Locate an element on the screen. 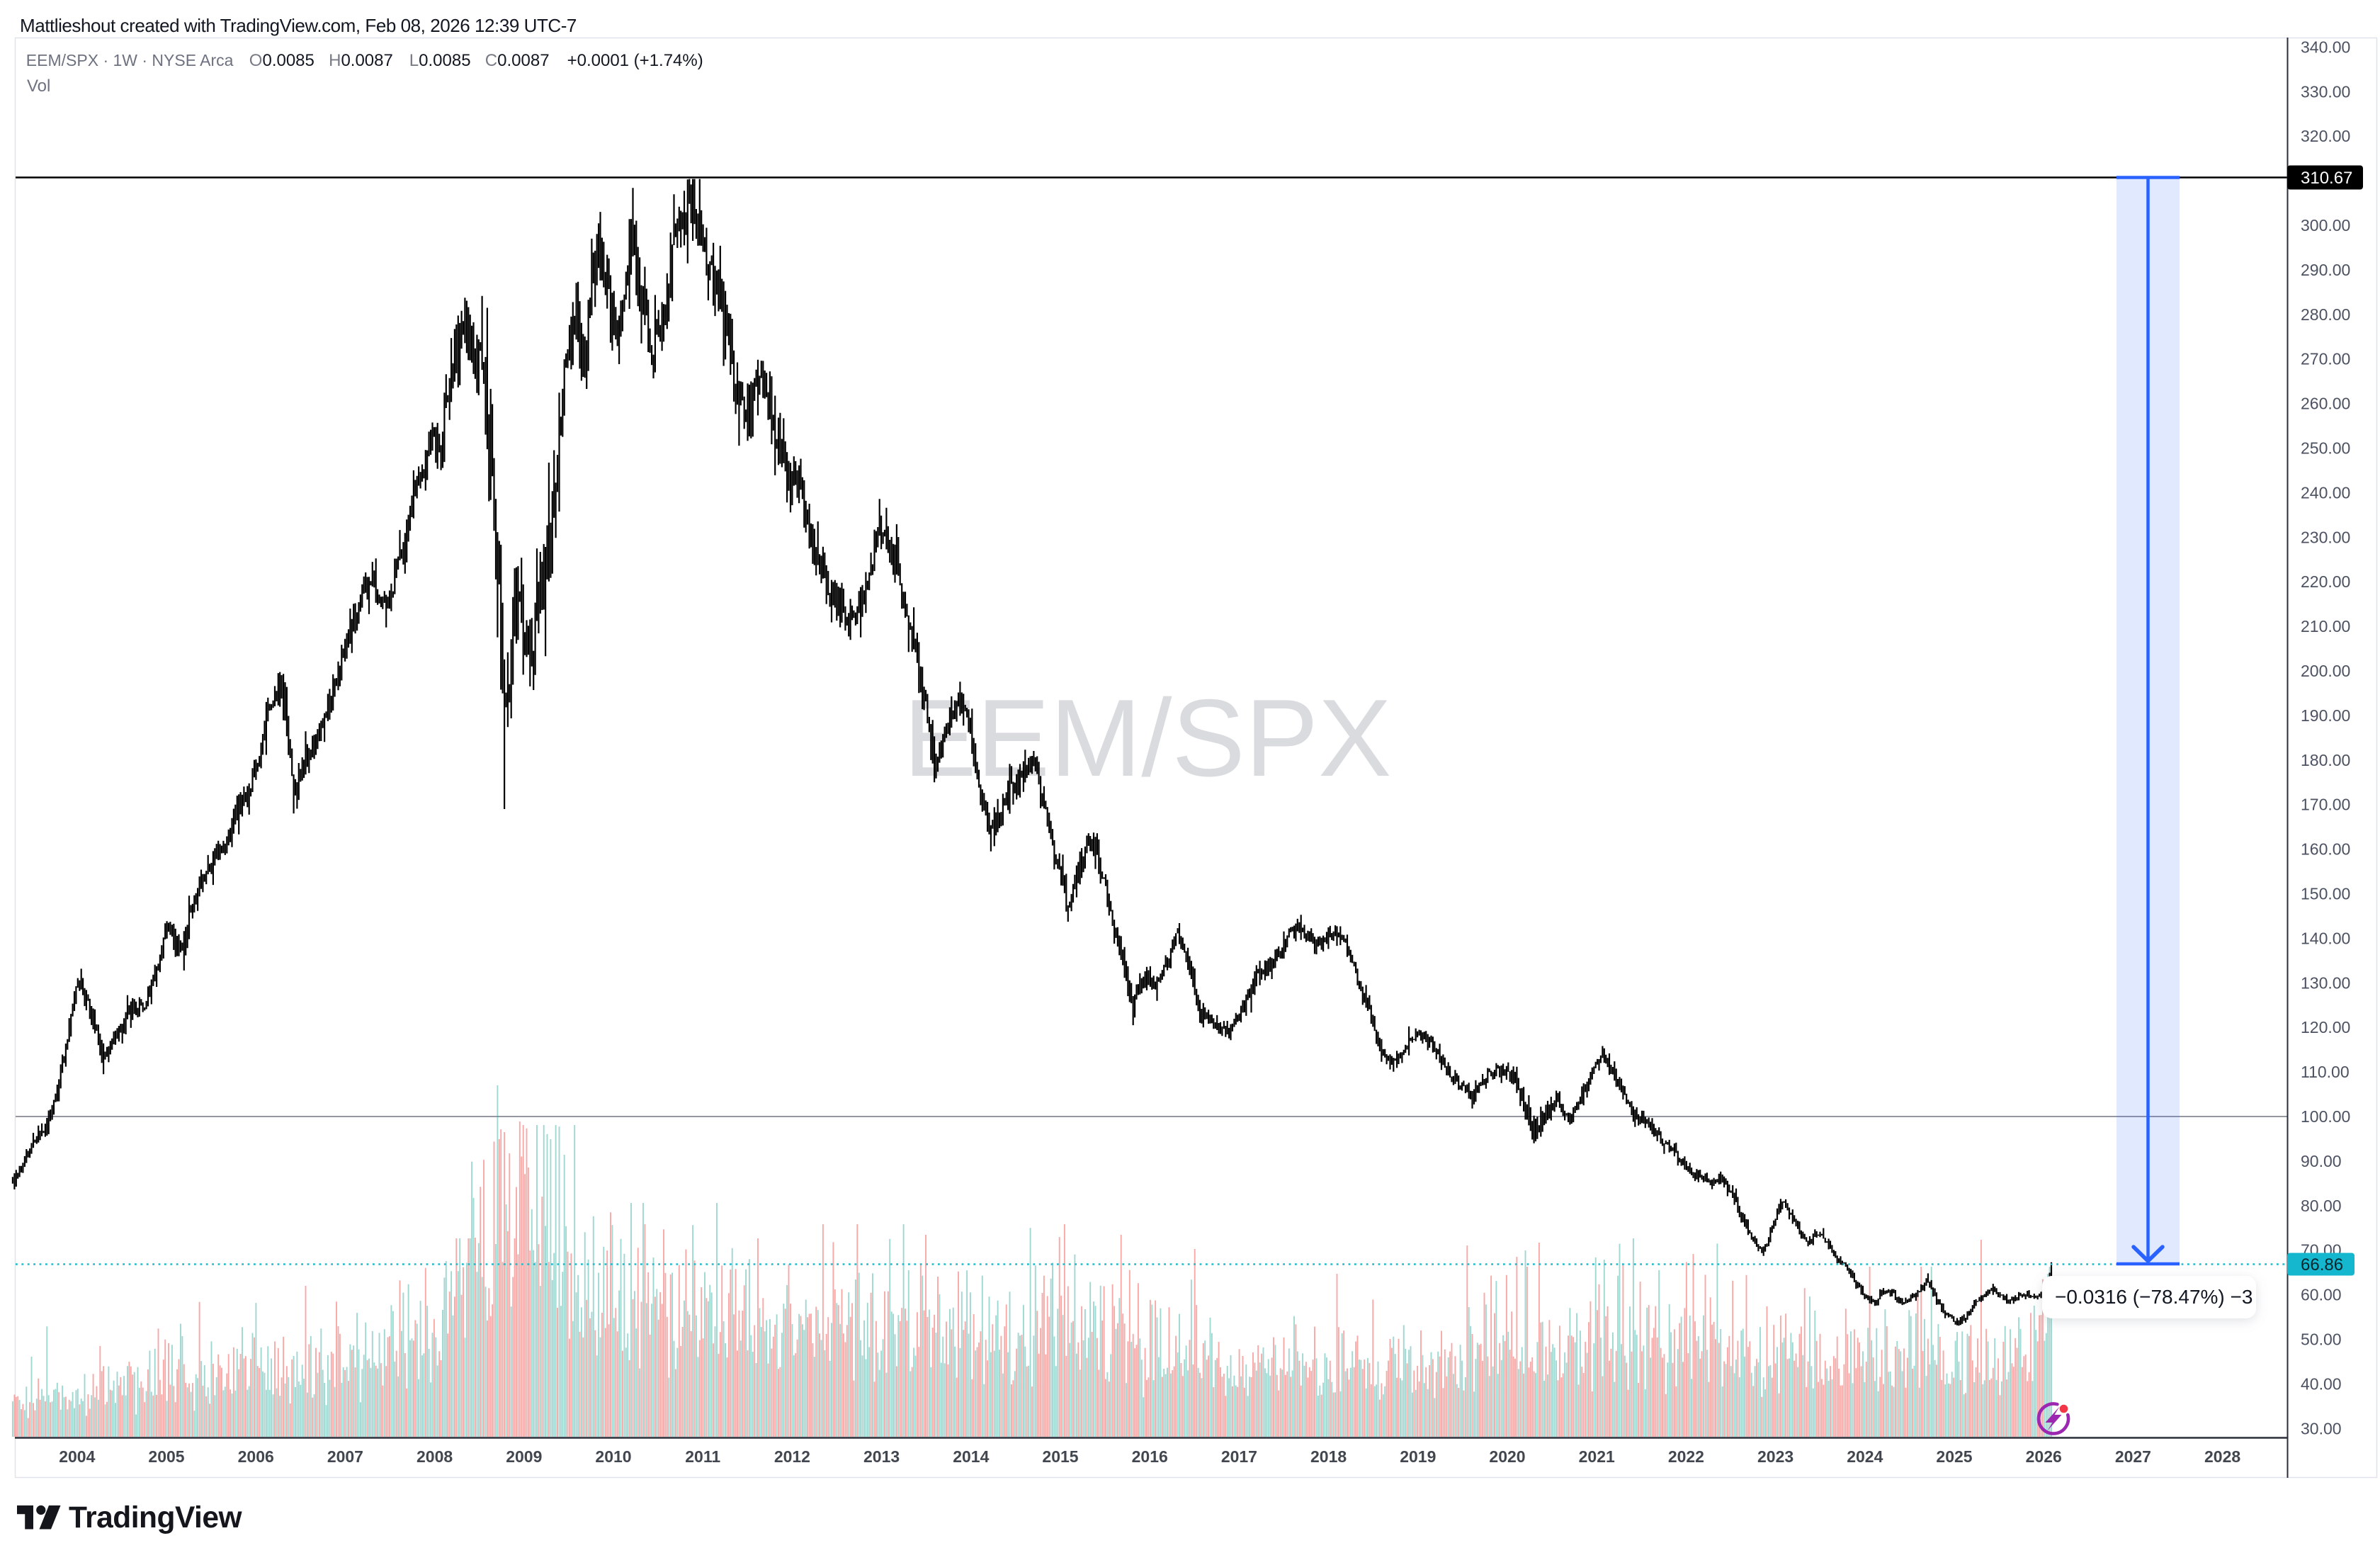 Image resolution: width=2380 pixels, height=1560 pixels. svg-text: 180.00 is located at coordinates (2326, 760).